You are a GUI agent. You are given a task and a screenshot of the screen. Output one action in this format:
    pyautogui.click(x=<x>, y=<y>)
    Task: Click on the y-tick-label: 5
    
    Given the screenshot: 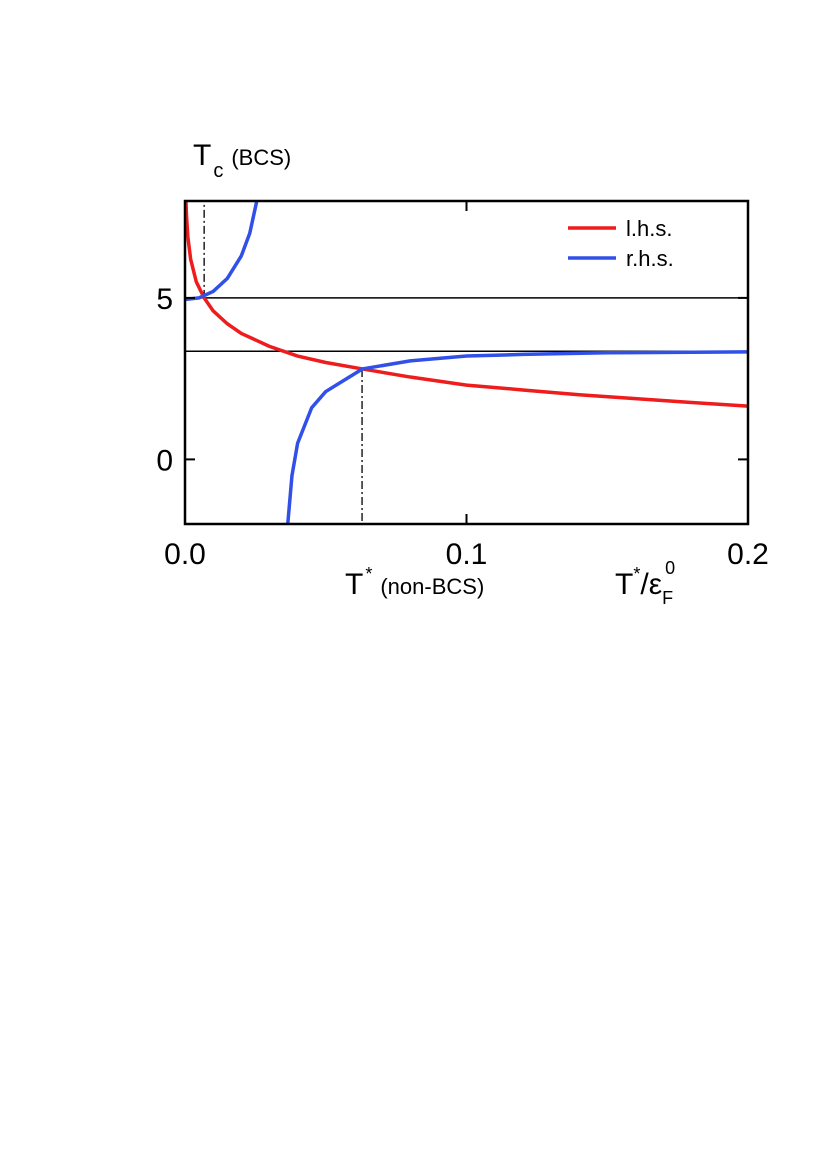 What is the action you would take?
    pyautogui.click(x=164, y=299)
    